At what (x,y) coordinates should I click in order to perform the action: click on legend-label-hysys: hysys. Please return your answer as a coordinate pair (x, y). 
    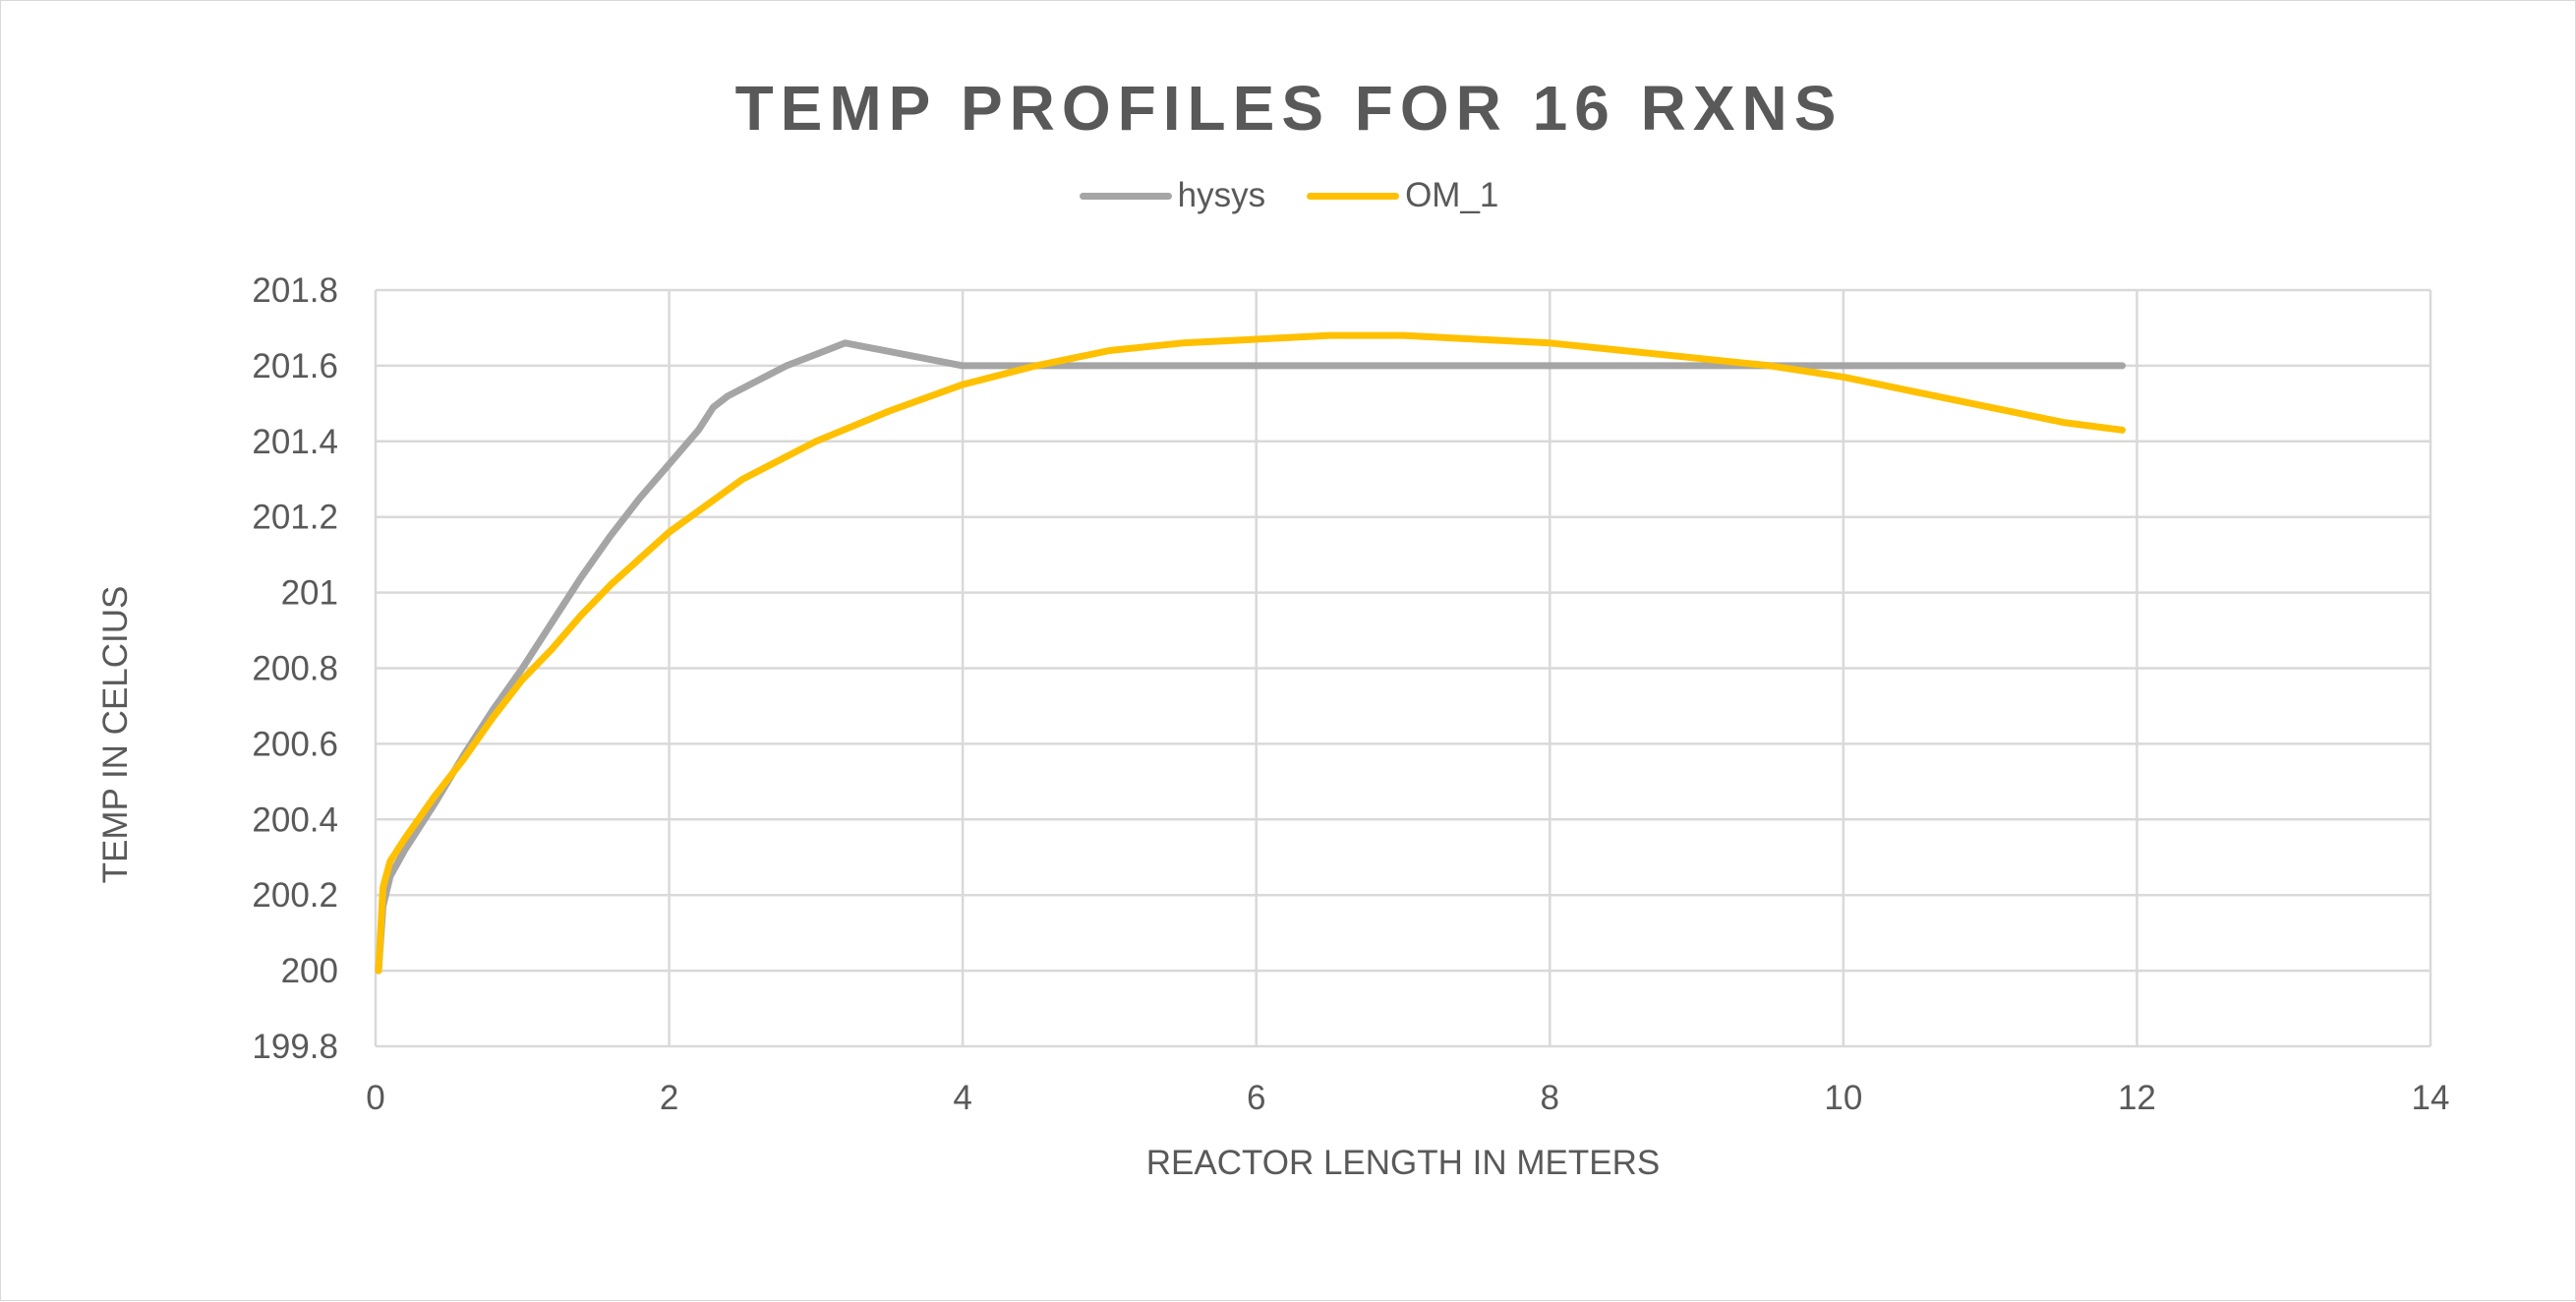
    Looking at the image, I should click on (1221, 195).